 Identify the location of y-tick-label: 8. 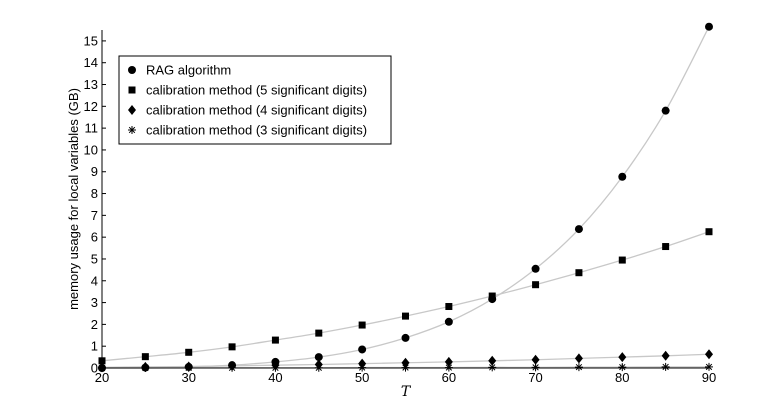
(94, 193).